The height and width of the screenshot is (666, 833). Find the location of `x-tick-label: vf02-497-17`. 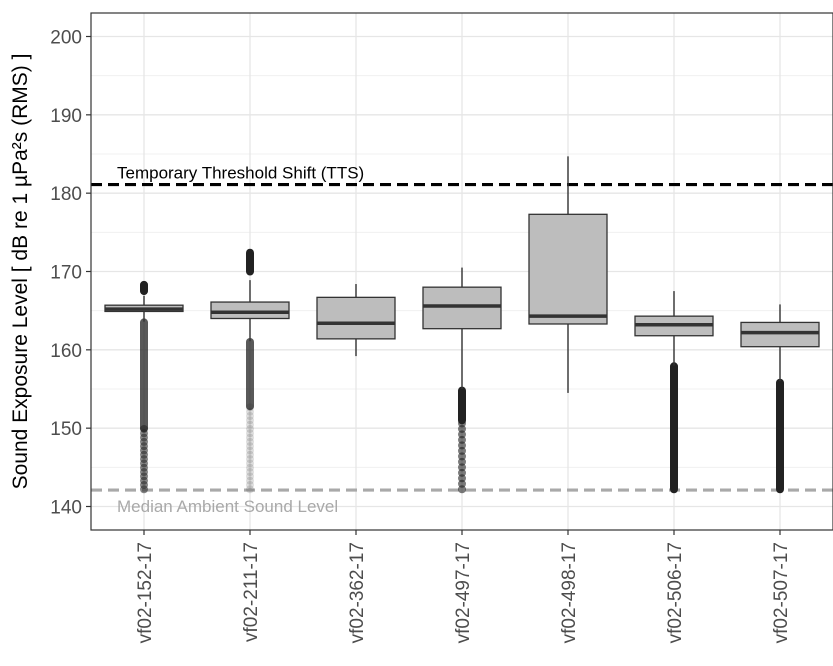

x-tick-label: vf02-497-17 is located at coordinates (463, 592).